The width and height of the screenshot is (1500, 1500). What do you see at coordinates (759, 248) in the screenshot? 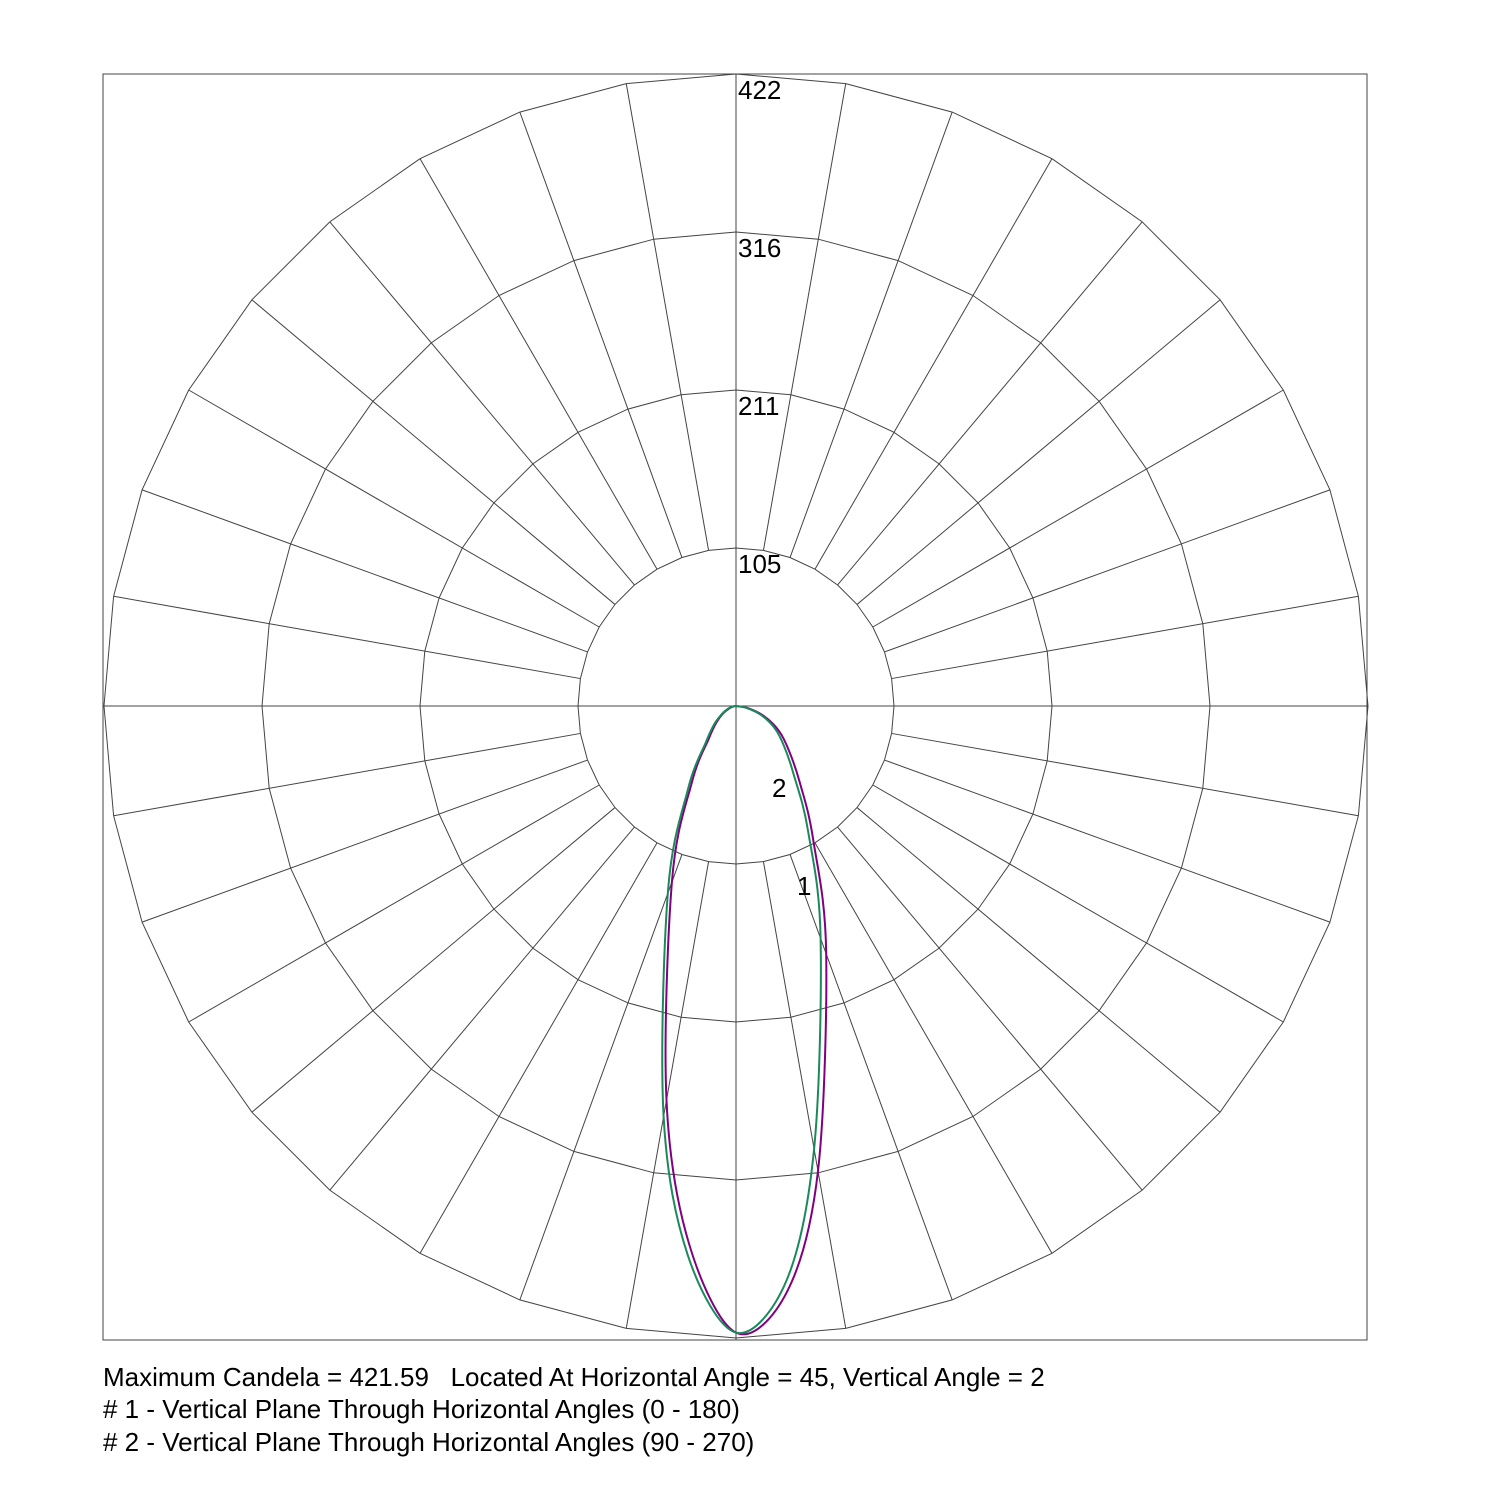
I see `r-tick-label: 316` at bounding box center [759, 248].